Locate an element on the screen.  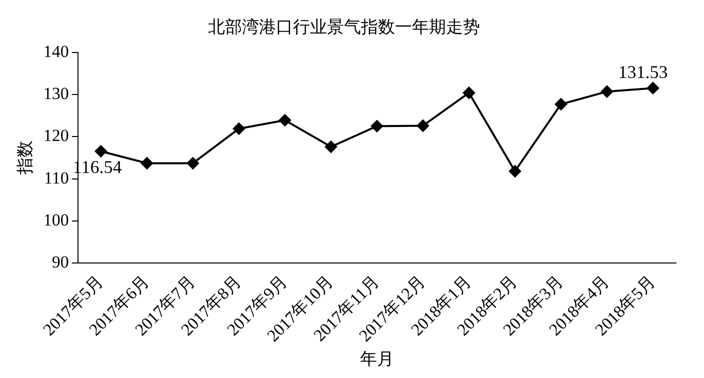
y-tick-label: 100 is located at coordinates (56, 220).